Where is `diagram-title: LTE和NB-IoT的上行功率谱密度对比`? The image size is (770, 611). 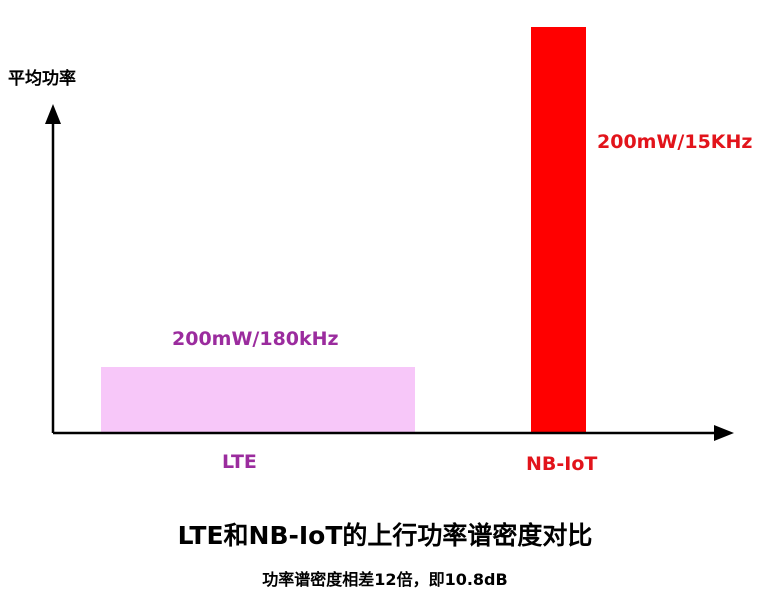 diagram-title: LTE和NB-IoT的上行功率谱密度对比 is located at coordinates (385, 535).